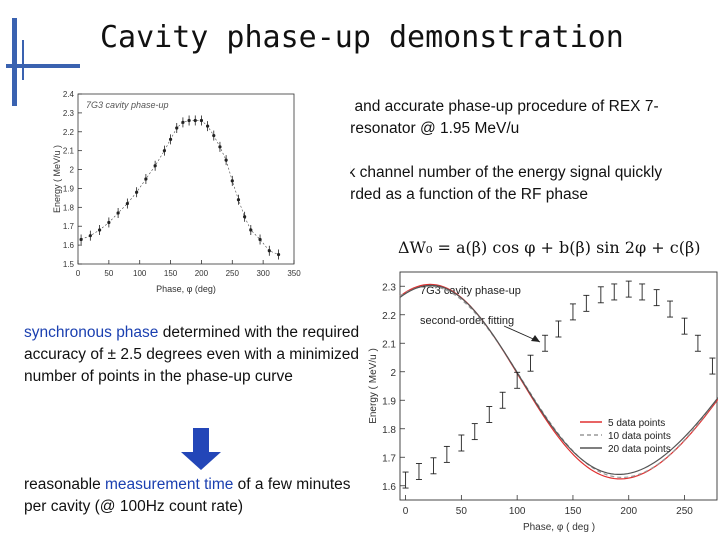 This screenshot has height=540, width=720. Describe the element at coordinates (639, 449) in the screenshot. I see `legend-label: 20 data points` at that location.